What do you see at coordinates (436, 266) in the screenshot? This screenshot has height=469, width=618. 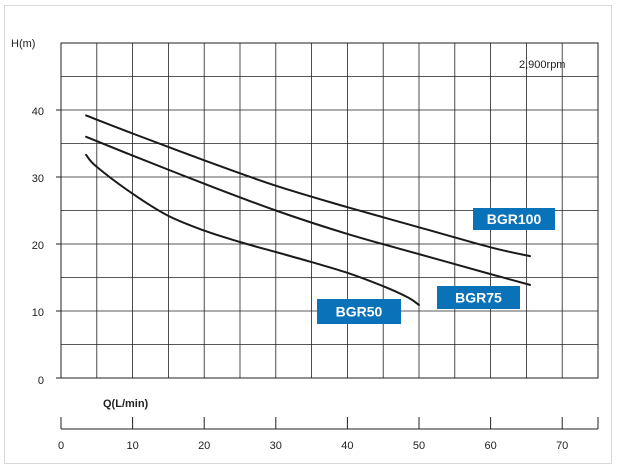 I see `series-labels: BGR100 BGR75 BGR50` at bounding box center [436, 266].